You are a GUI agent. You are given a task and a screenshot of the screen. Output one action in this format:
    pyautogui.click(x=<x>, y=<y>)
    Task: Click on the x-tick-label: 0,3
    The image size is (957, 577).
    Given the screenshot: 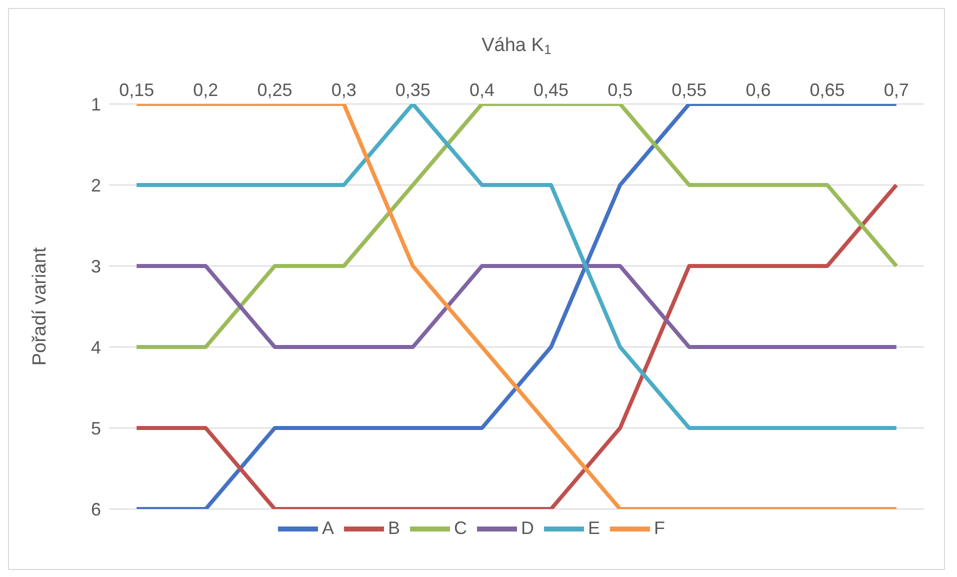 What is the action you would take?
    pyautogui.click(x=343, y=90)
    